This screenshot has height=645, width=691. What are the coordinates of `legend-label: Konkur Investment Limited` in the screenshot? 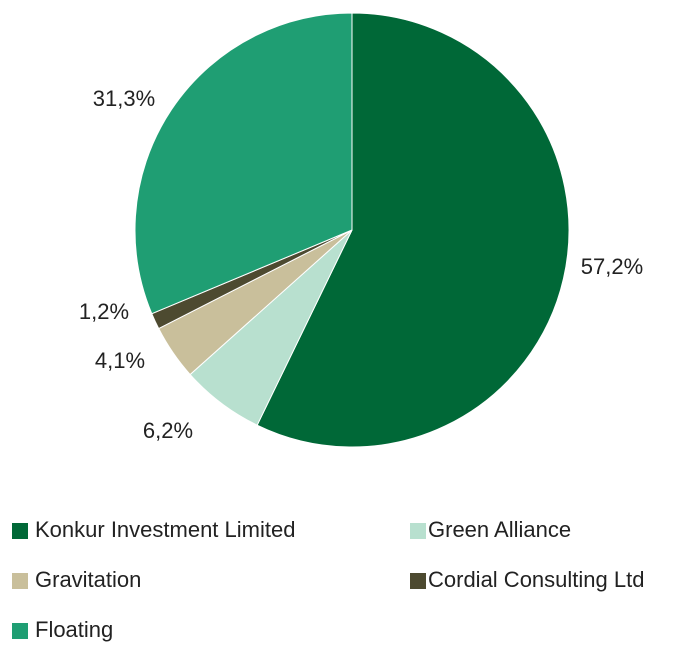 It's located at (165, 529).